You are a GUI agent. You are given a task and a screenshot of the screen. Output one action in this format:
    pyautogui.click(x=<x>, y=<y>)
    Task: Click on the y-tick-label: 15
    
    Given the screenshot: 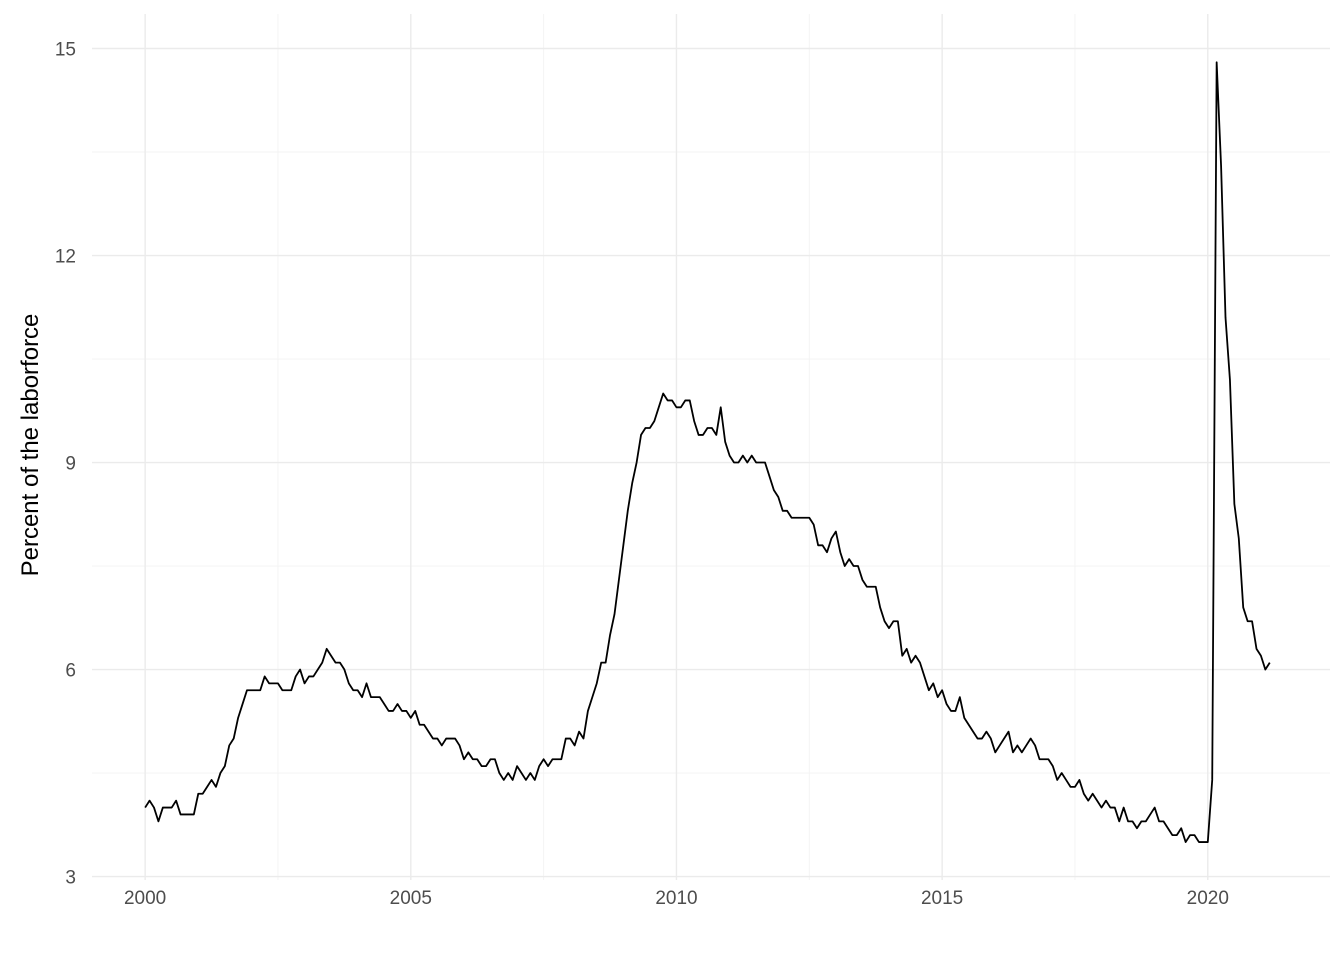 What is the action you would take?
    pyautogui.click(x=65, y=50)
    